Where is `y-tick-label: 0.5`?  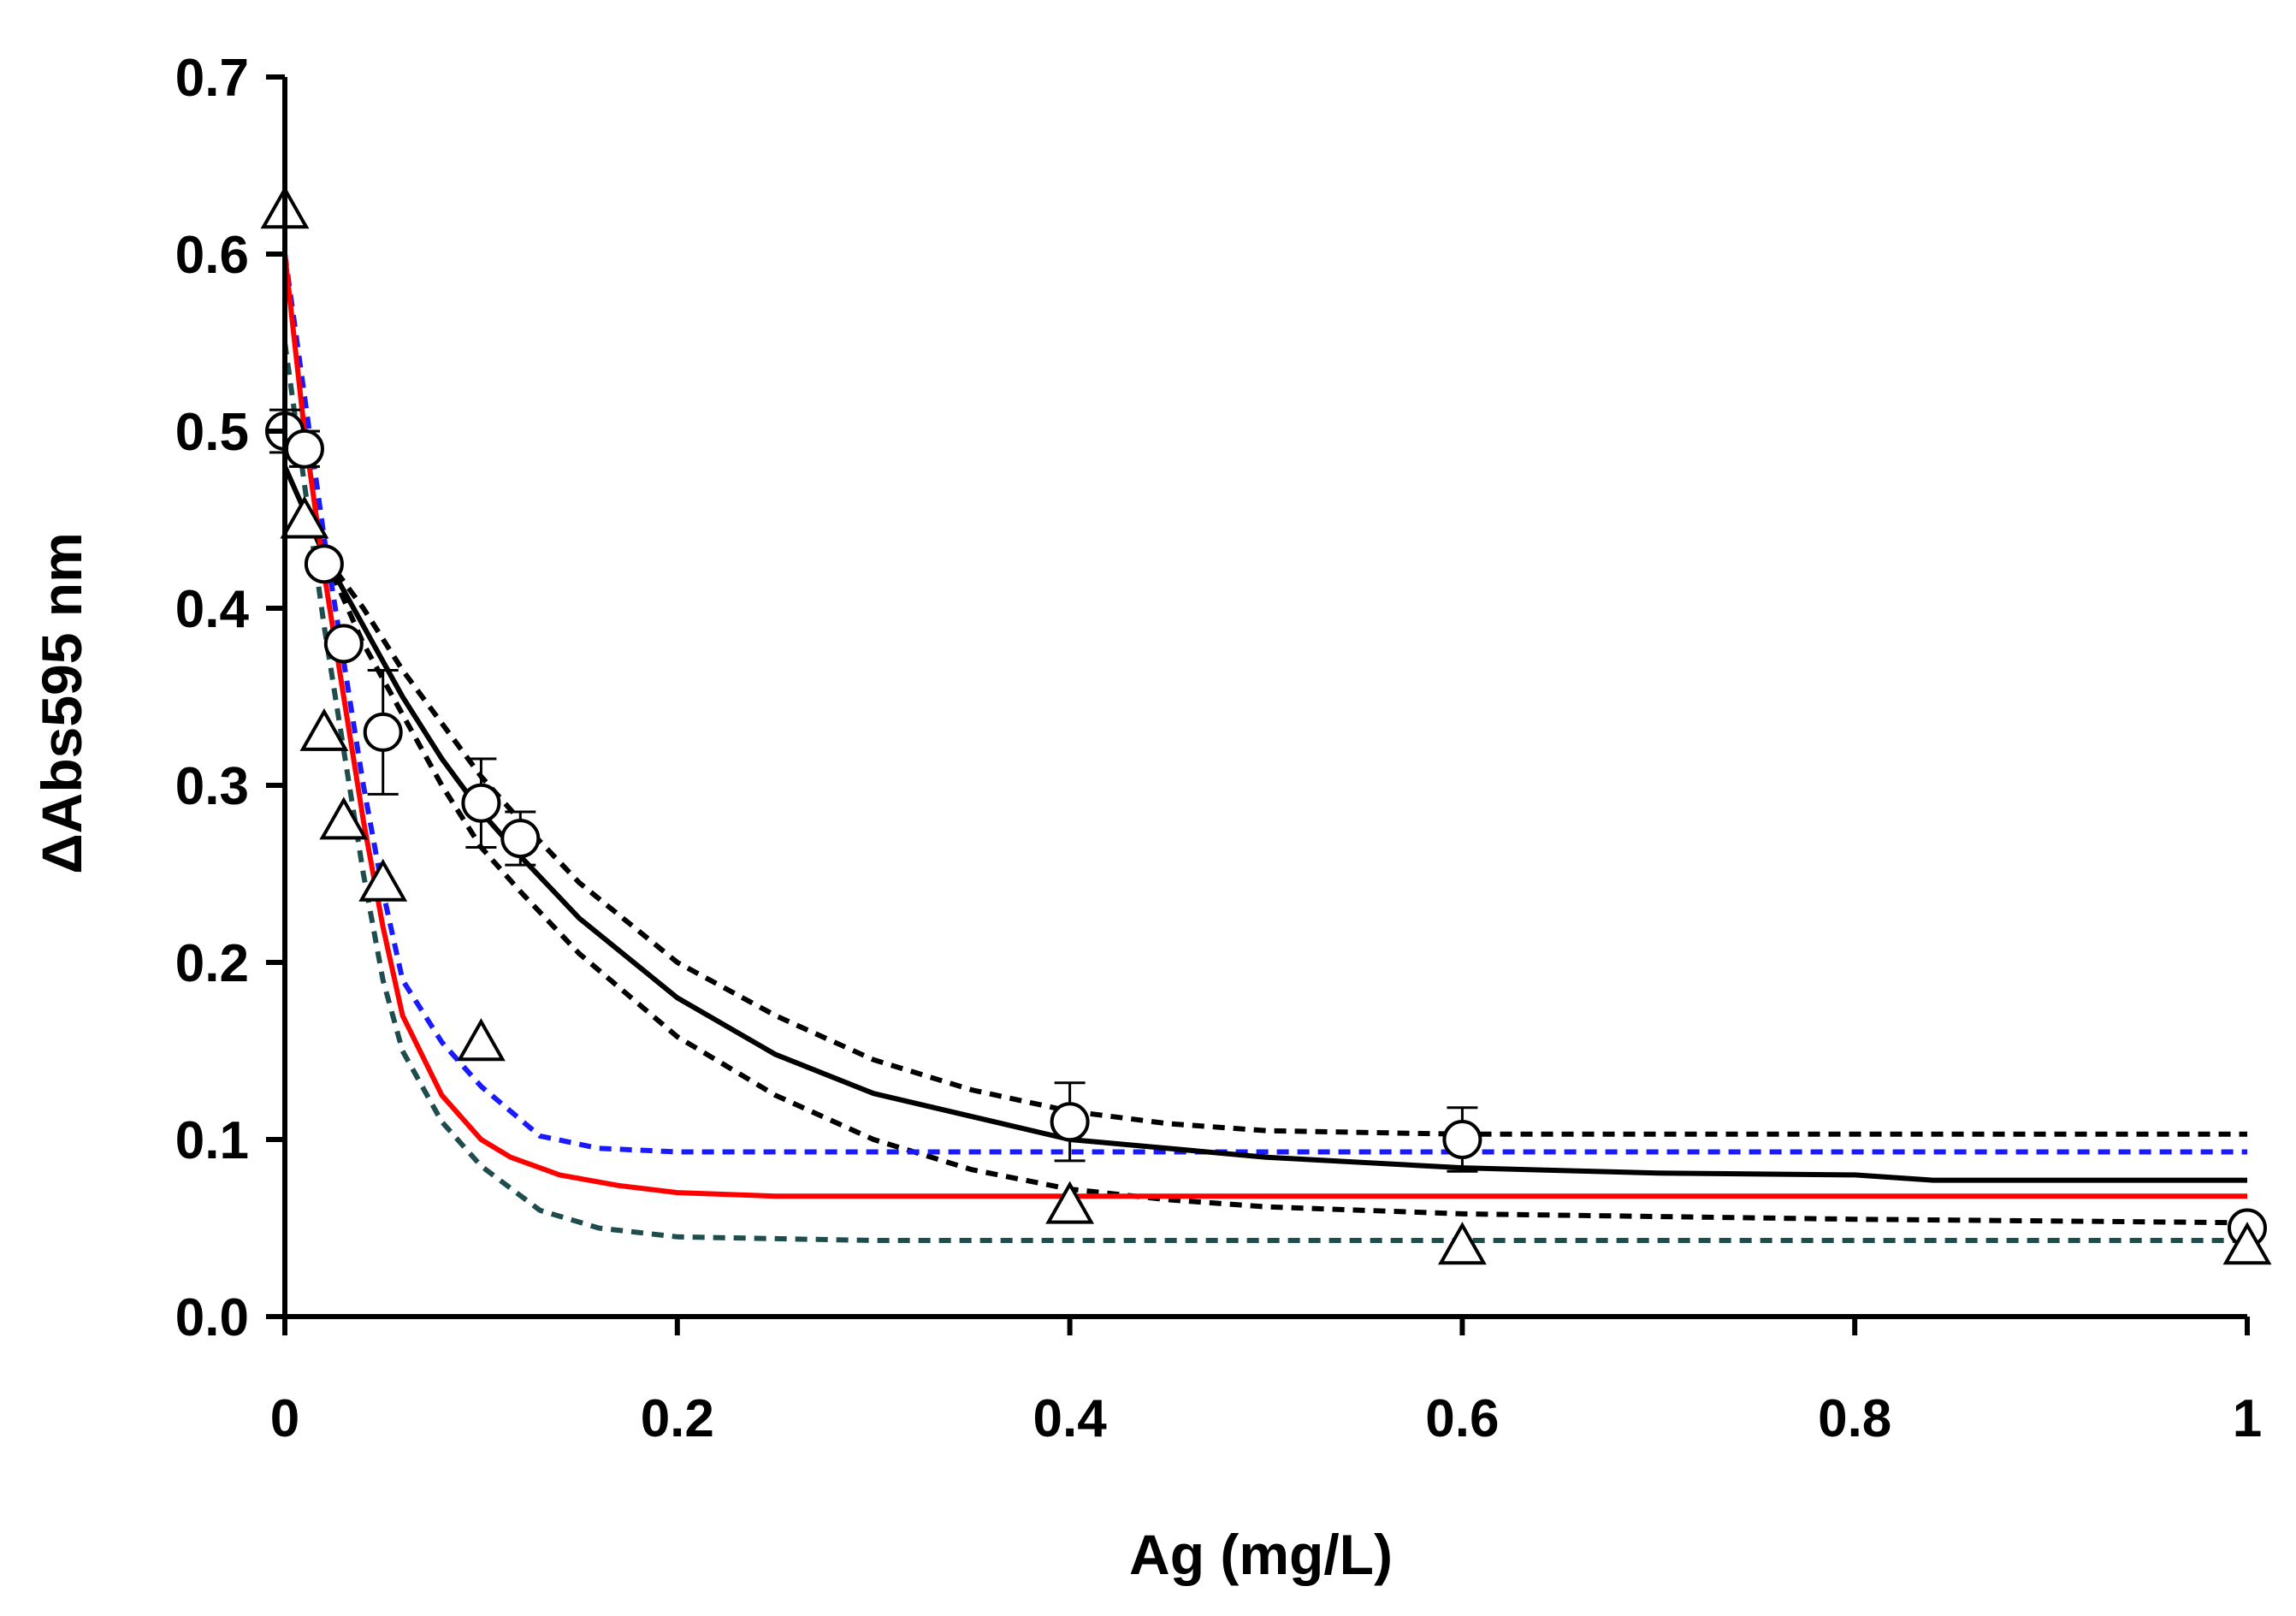 y-tick-label: 0.5 is located at coordinates (212, 433).